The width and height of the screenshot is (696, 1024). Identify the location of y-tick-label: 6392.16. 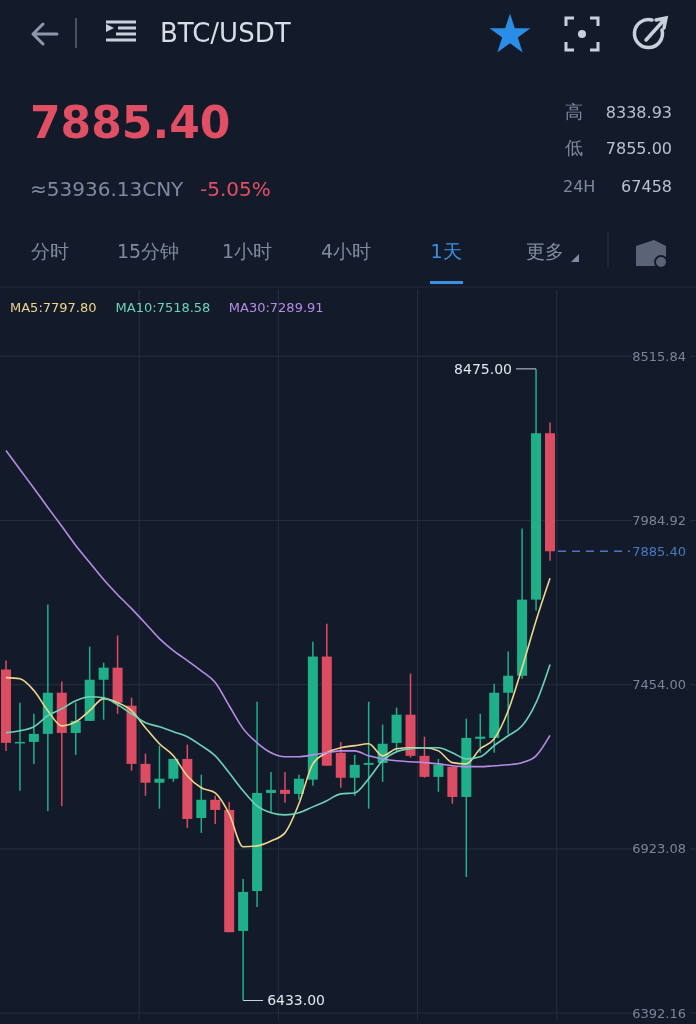
(659, 1013).